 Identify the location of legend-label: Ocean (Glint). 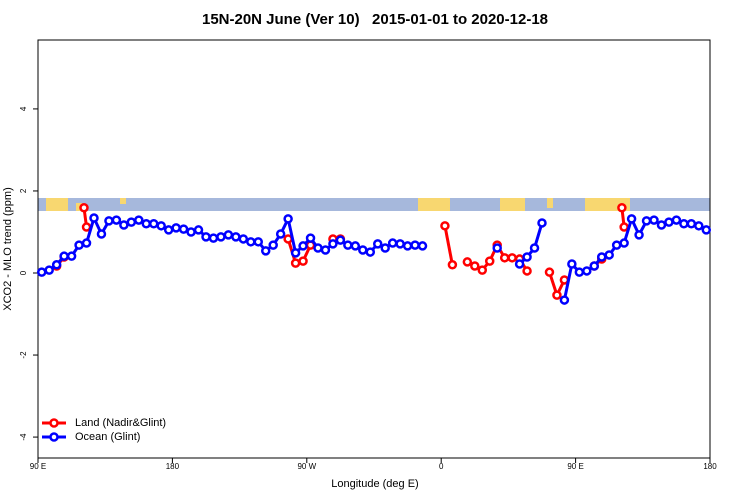
(107, 437).